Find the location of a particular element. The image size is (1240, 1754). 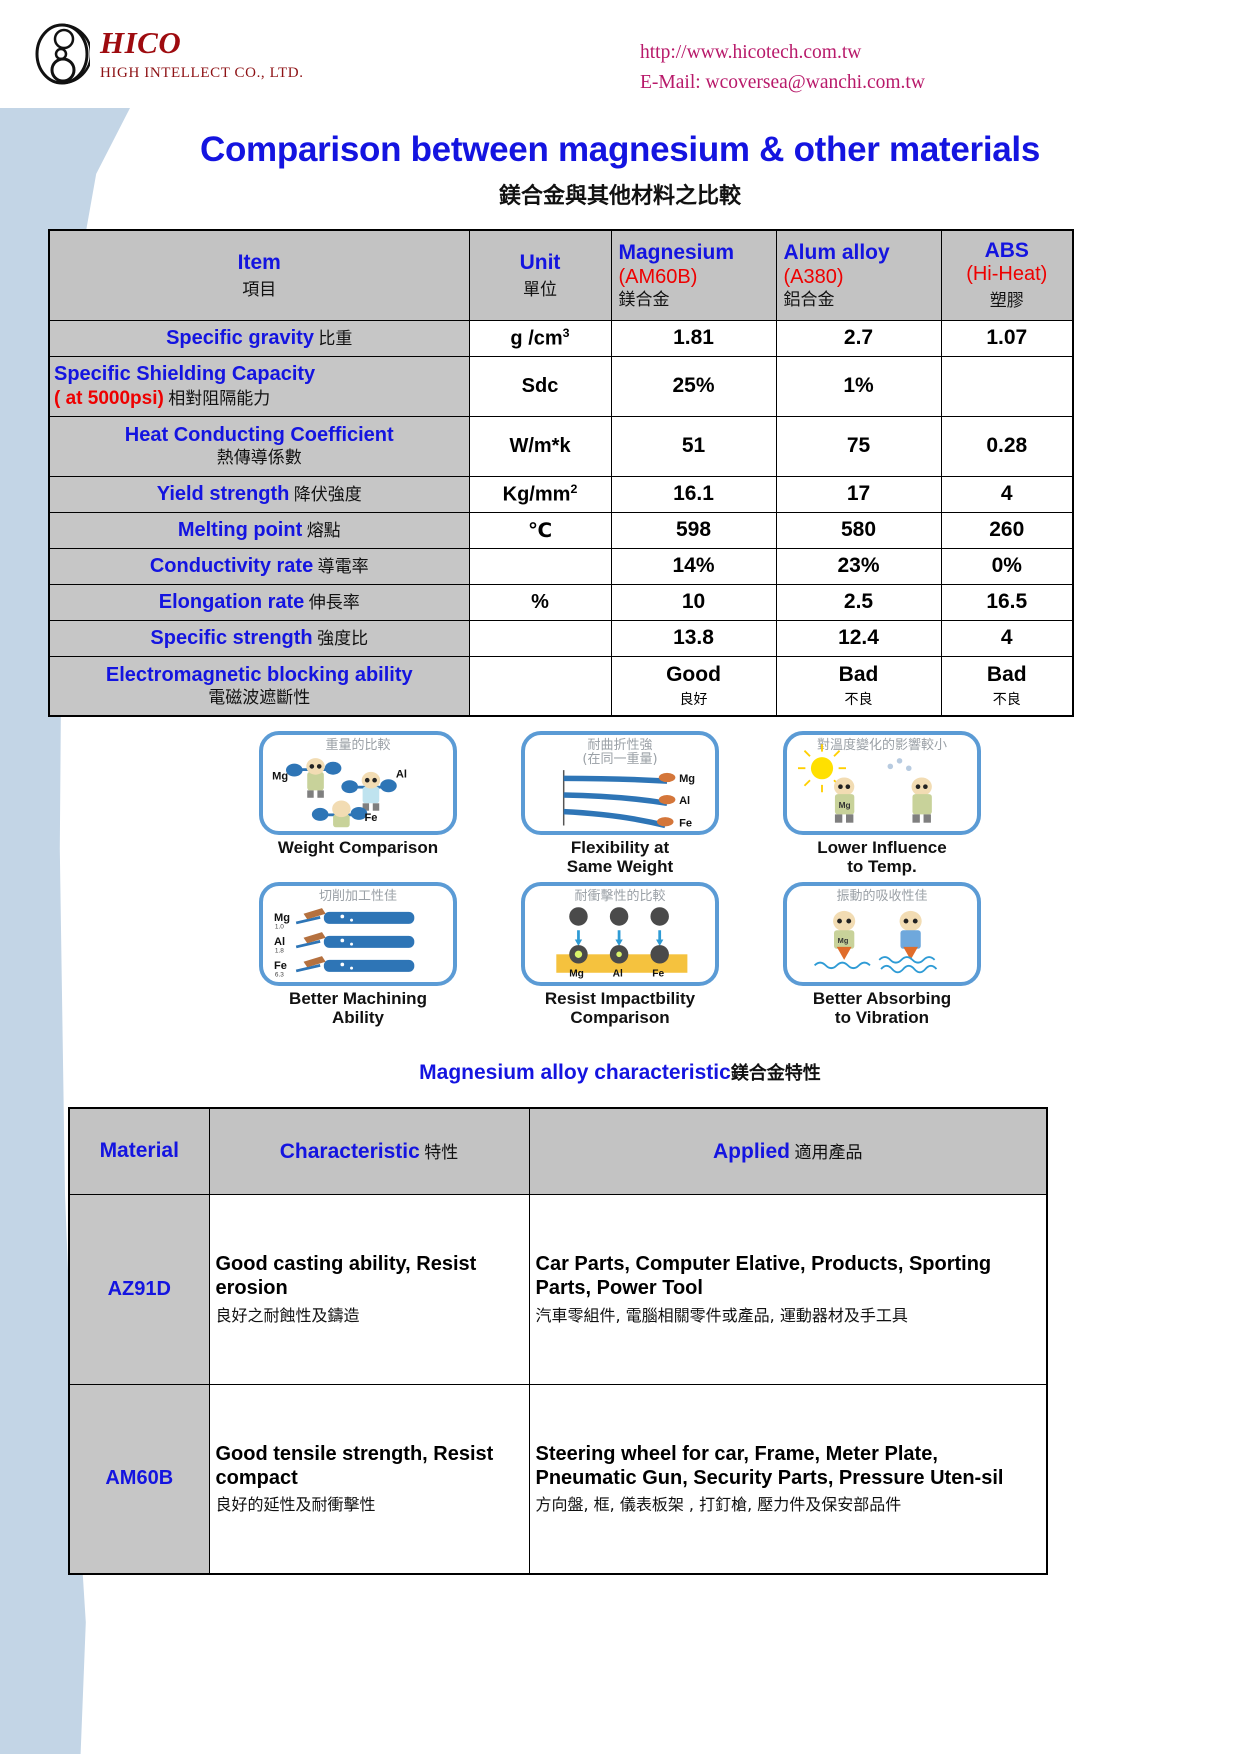

unit-cell: W/m*k is located at coordinates (540, 446).